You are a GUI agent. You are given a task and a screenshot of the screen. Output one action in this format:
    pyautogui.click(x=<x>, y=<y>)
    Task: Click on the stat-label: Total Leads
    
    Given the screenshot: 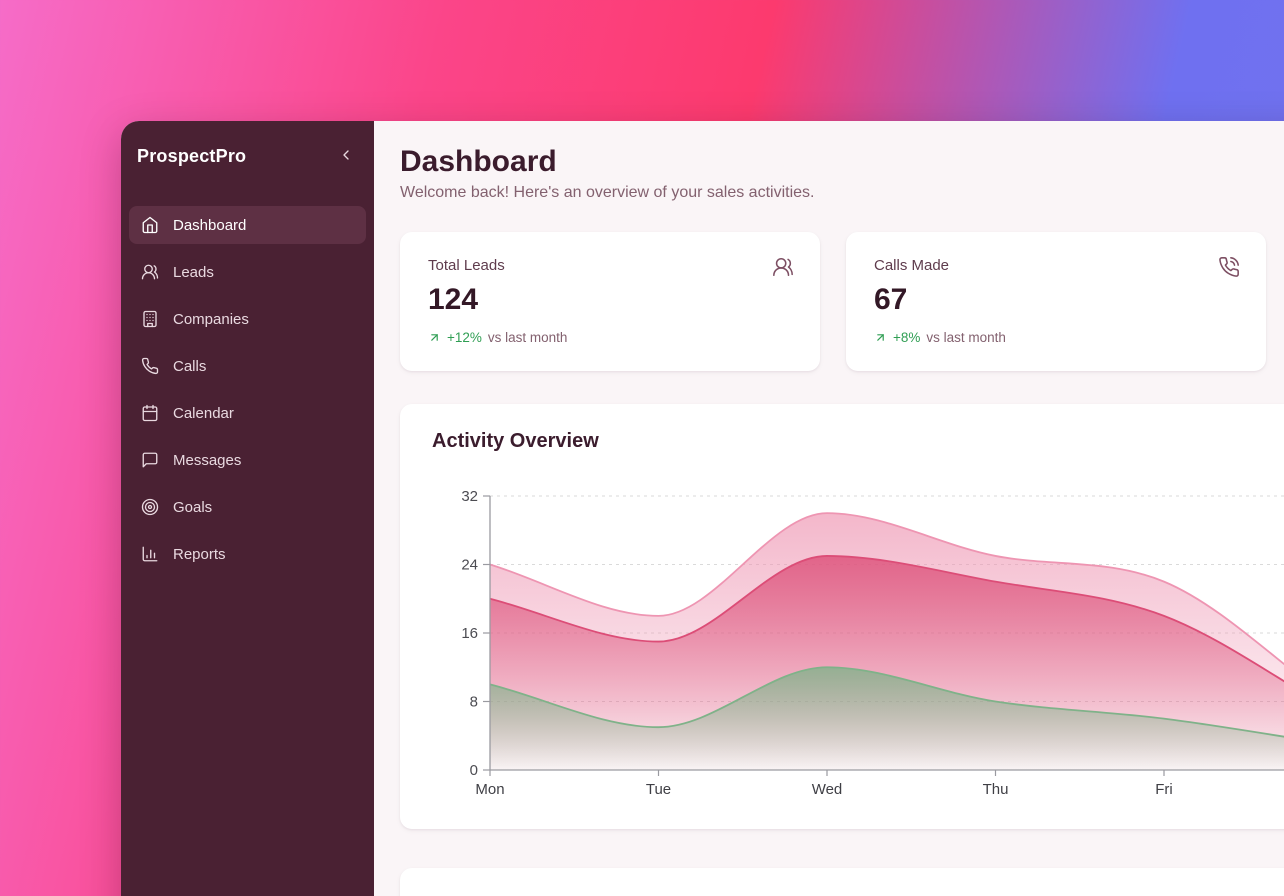 What is the action you would take?
    pyautogui.click(x=466, y=265)
    